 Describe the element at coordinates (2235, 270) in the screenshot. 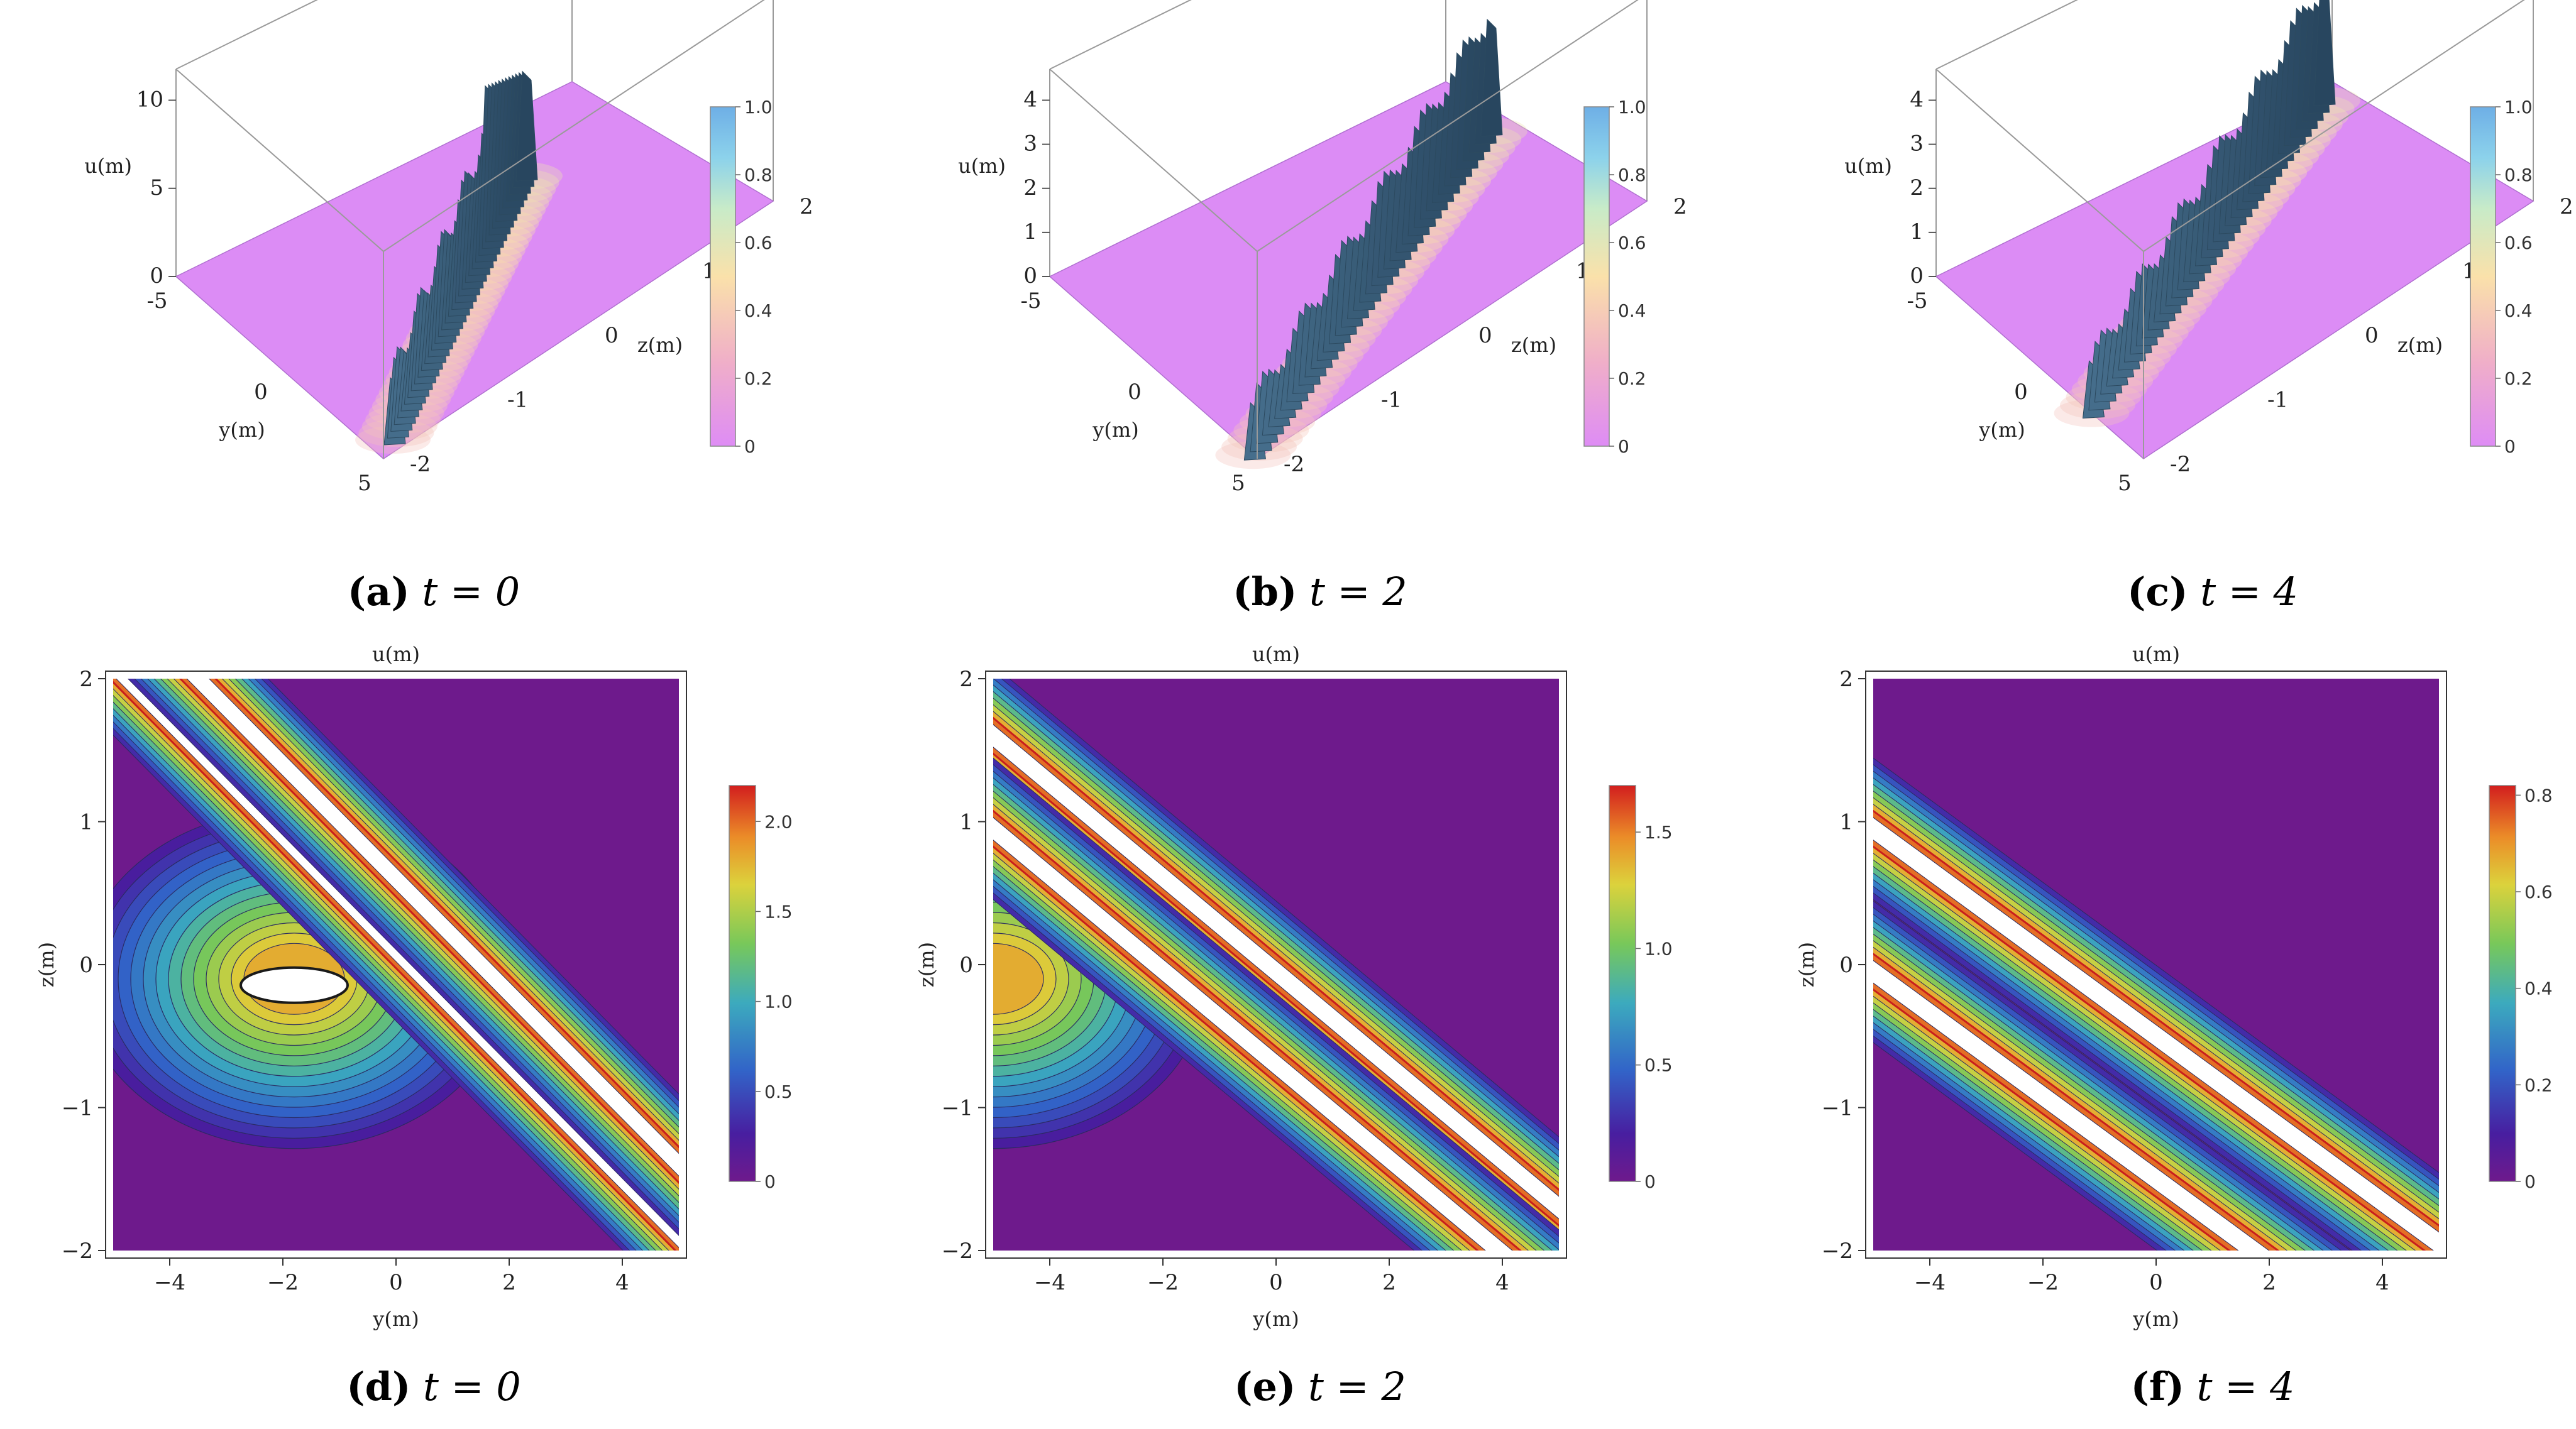

I see `floor-plane` at that location.